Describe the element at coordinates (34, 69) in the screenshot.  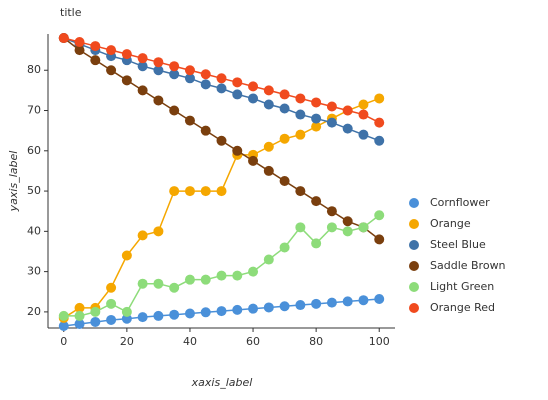
I see `y-tick-label: 80` at that location.